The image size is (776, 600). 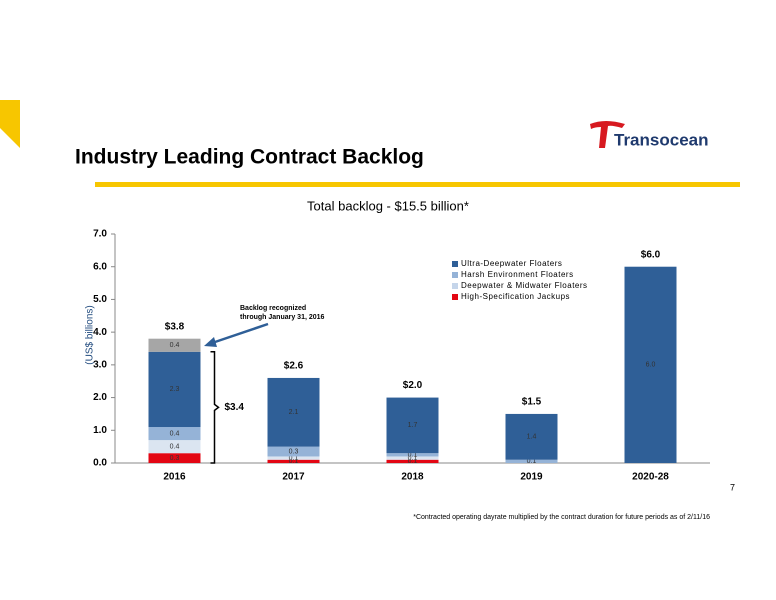 I want to click on total-label: $2.0, so click(x=413, y=385).